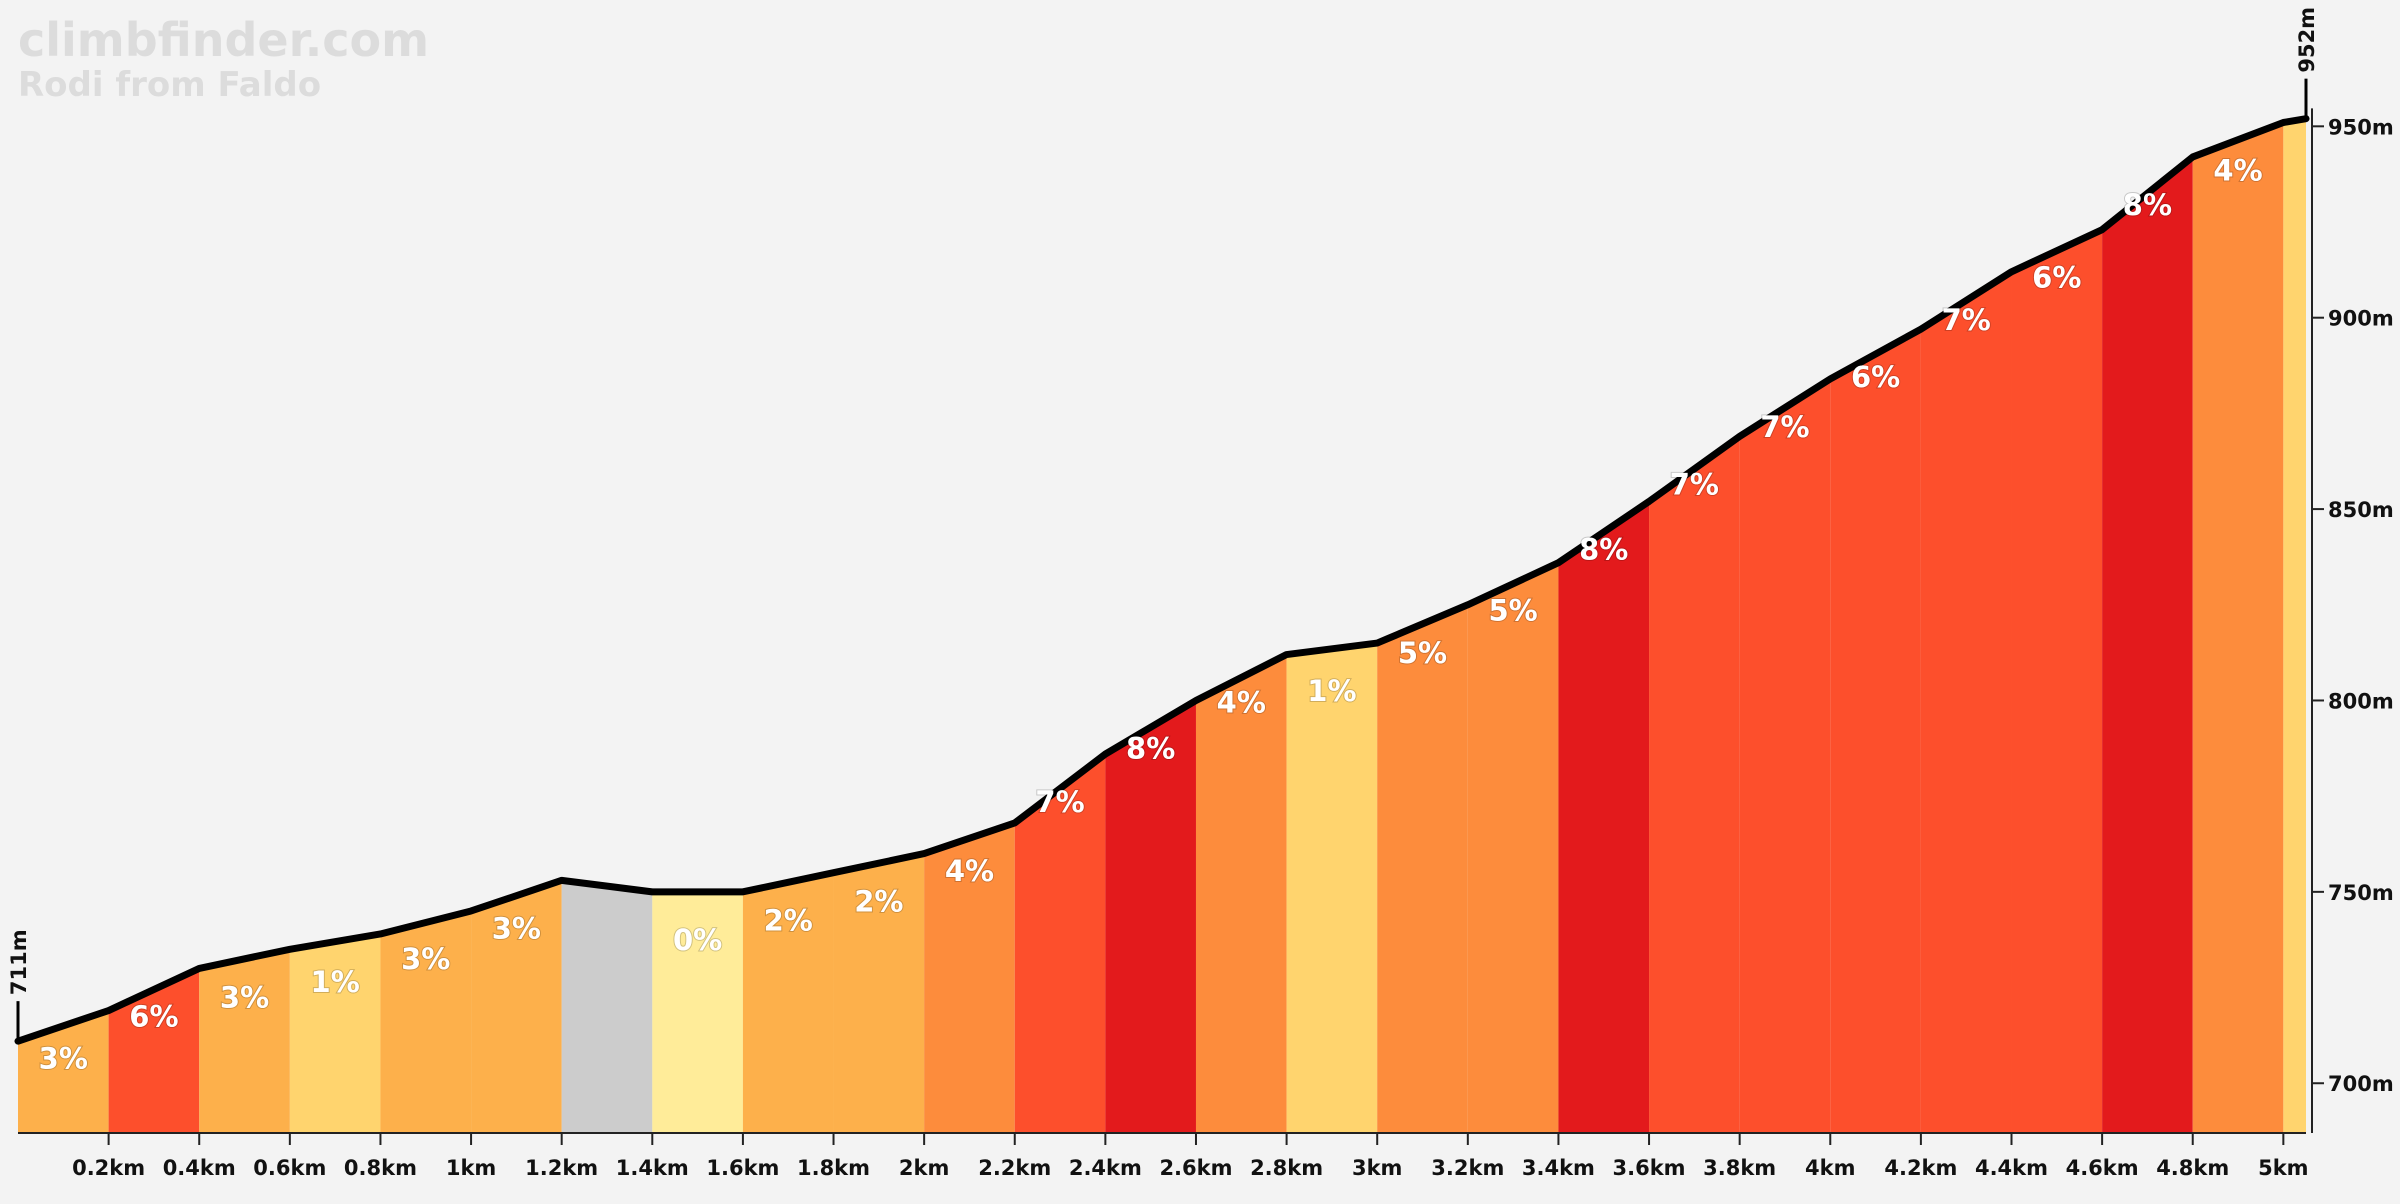  Describe the element at coordinates (2011, 1168) in the screenshot. I see `x-tick-label: 4.4km` at that location.